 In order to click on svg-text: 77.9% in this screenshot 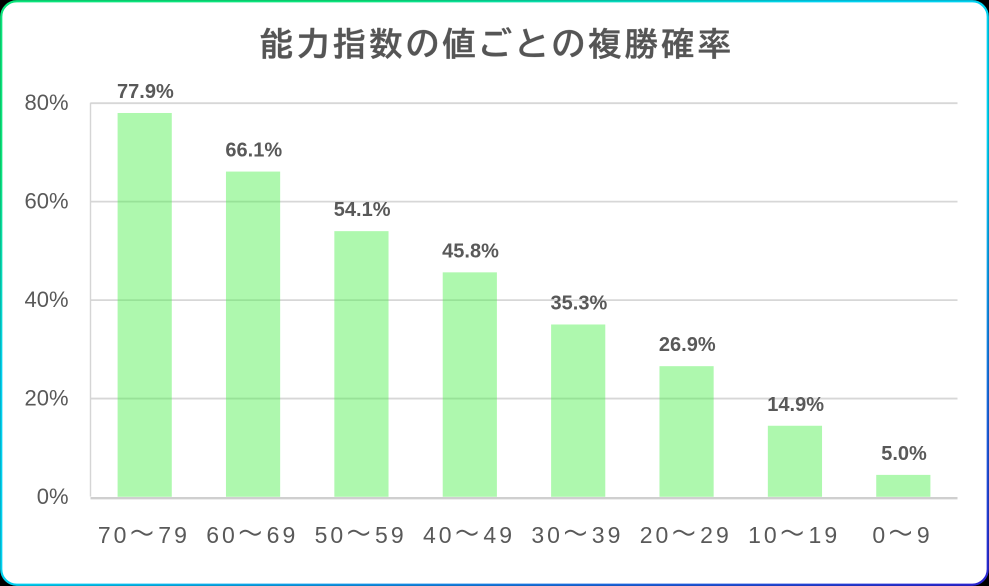, I will do `click(145, 92)`.